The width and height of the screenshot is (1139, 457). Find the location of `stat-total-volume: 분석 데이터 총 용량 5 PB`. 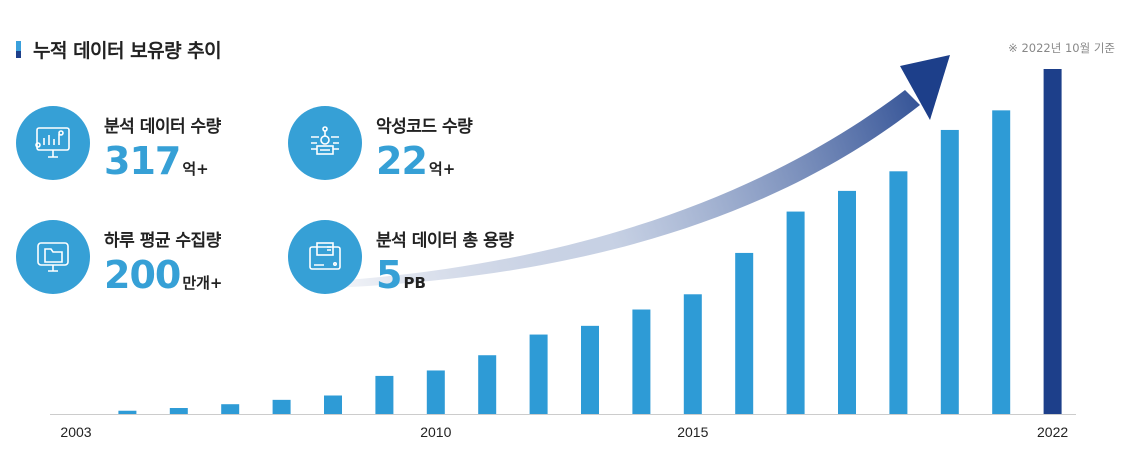

stat-total-volume: 분석 데이터 총 용량 5 PB is located at coordinates (401, 258).